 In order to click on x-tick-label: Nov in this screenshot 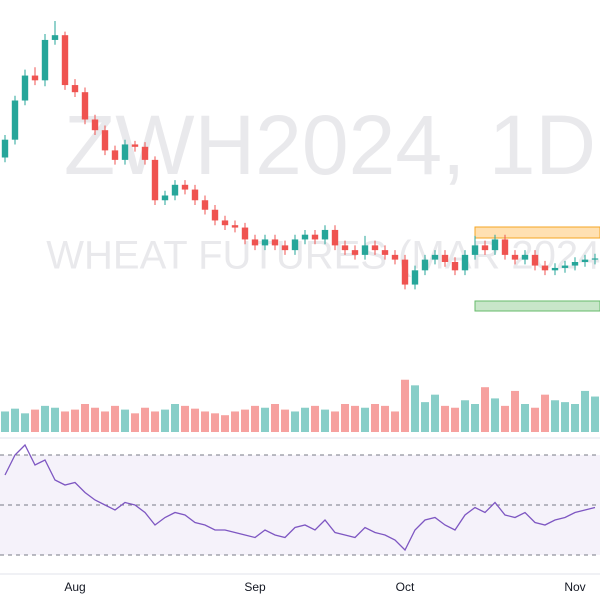, I will do `click(574, 587)`.